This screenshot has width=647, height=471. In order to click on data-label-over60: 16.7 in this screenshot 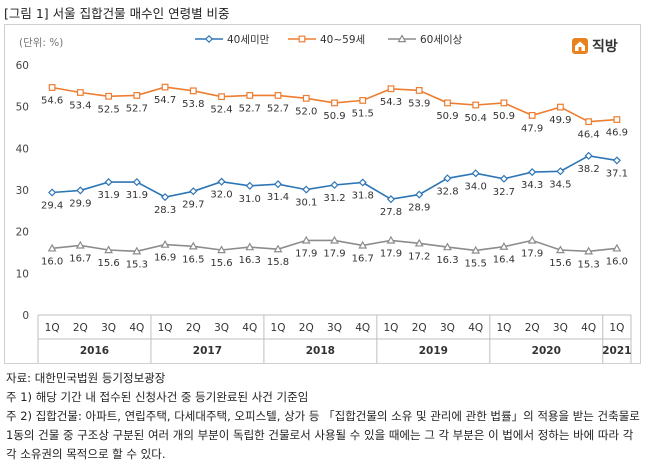, I will do `click(363, 258)`.